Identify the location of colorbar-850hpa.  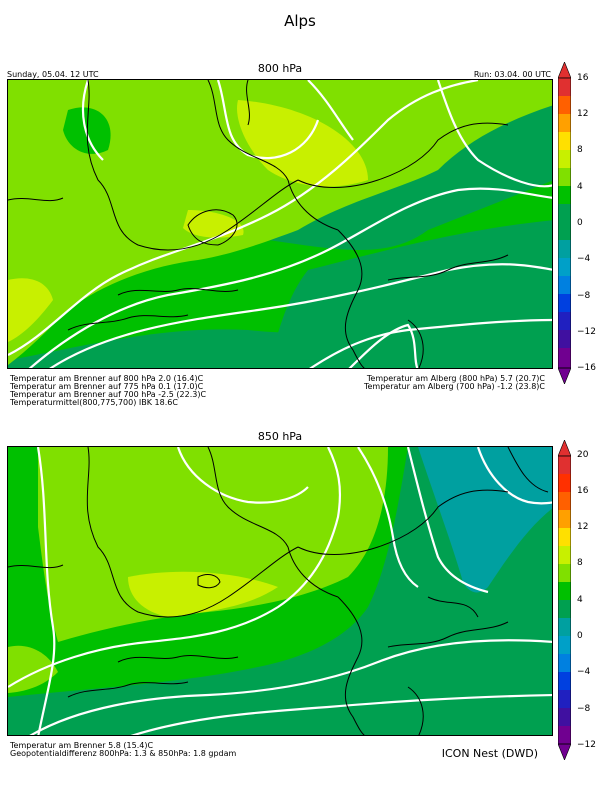
(564, 600).